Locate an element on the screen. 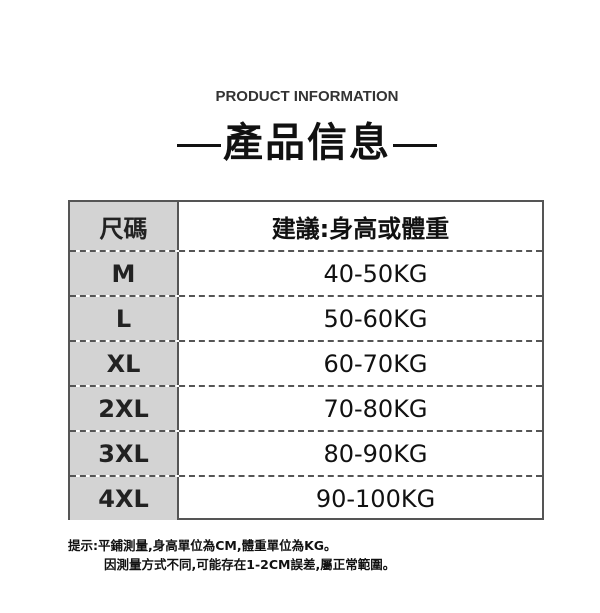 Image resolution: width=600 pixels, height=613 pixels. note-line: 提示:平鋪測量,身高單位為CM,體重單位為KG。 is located at coordinates (202, 545).